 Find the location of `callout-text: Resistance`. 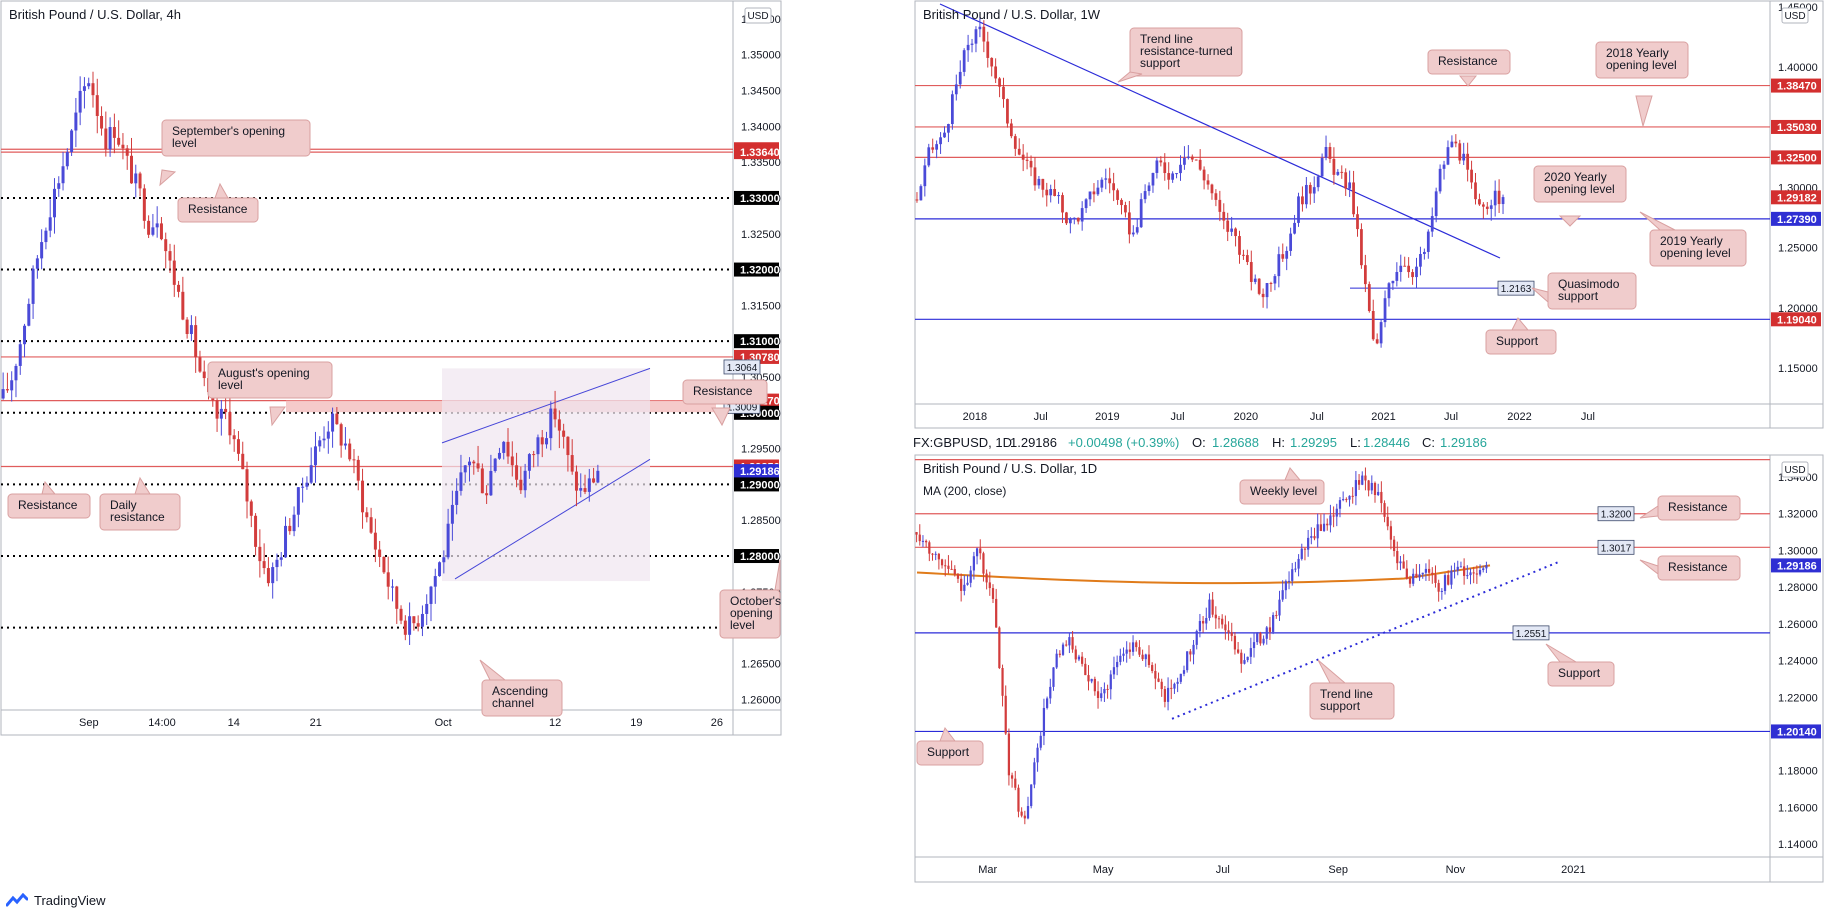

callout-text: Resistance is located at coordinates (723, 391).